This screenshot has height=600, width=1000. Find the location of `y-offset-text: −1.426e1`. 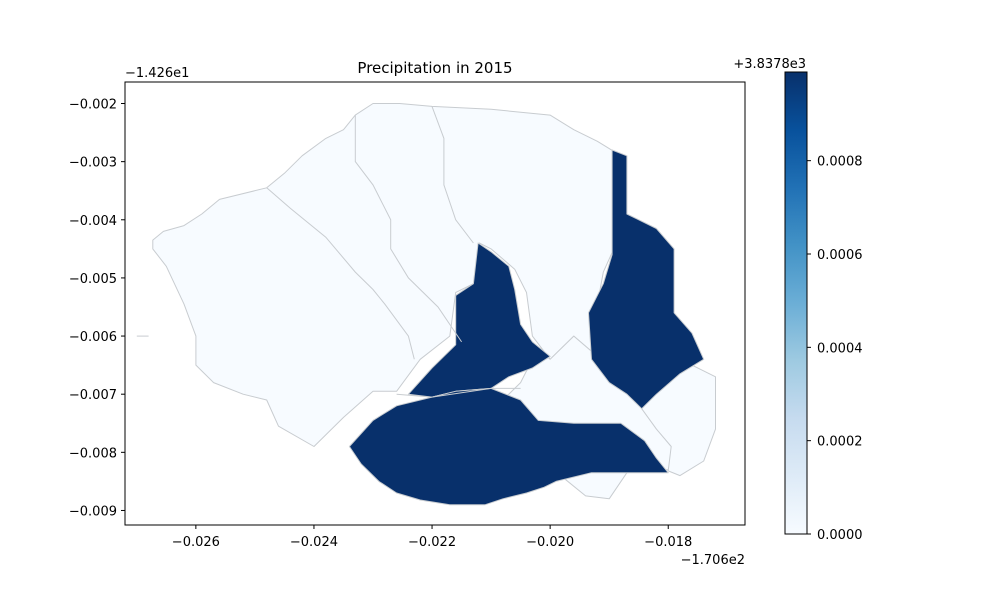

y-offset-text: −1.426e1 is located at coordinates (157, 73).